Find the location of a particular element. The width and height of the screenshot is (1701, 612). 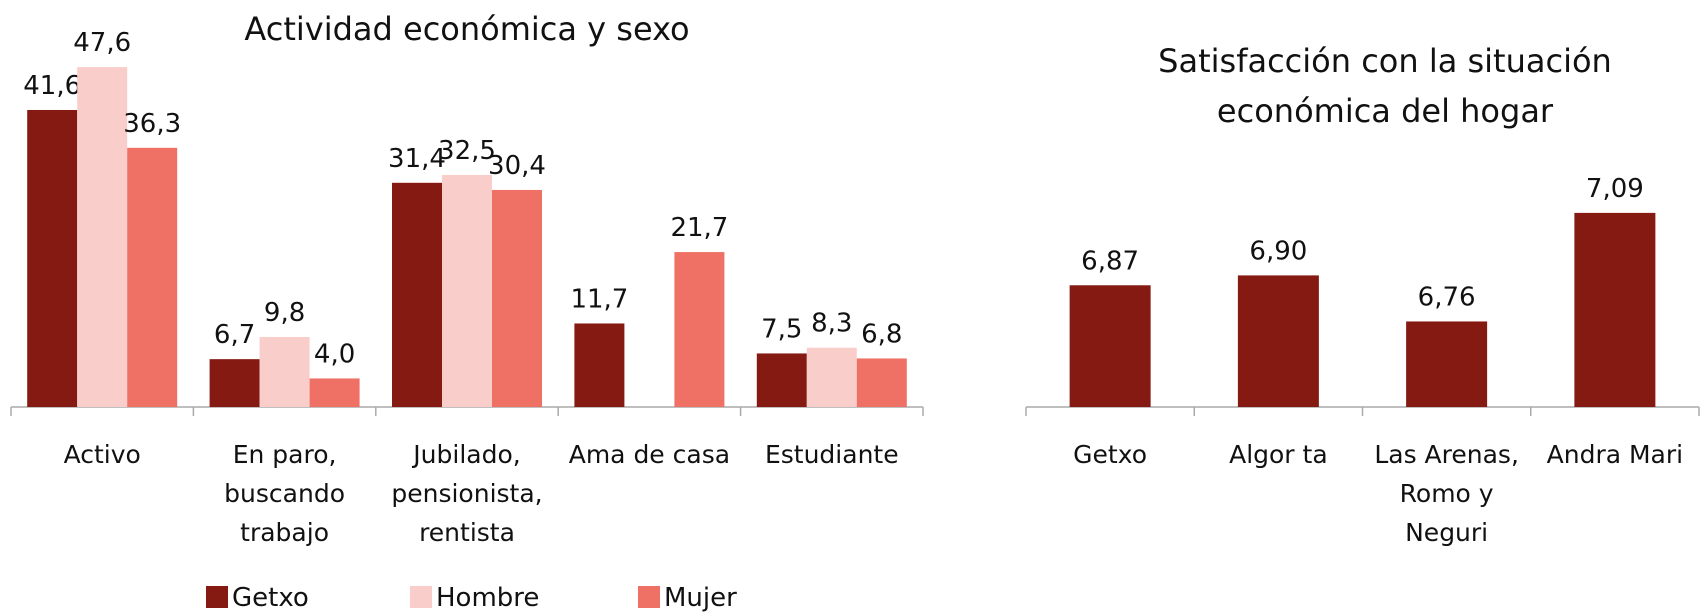

value-label: 32,5 is located at coordinates (467, 151).